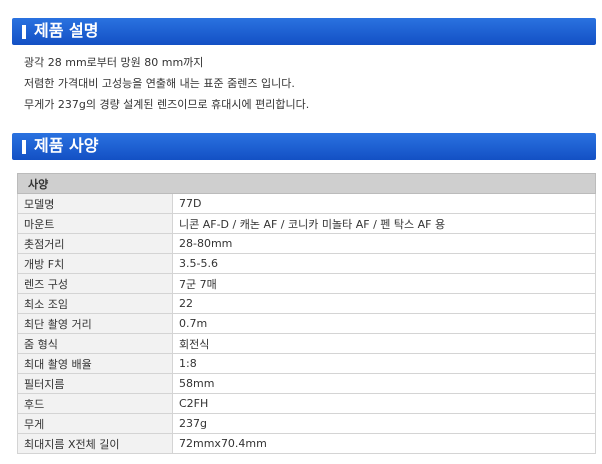  I want to click on spec-row: 모델명 77D, so click(306, 203).